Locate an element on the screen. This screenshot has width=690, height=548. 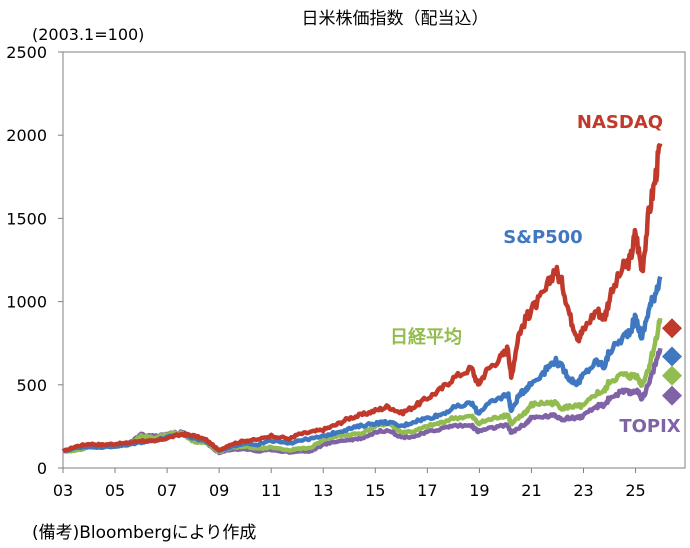
x-tick-label: 19 is located at coordinates (479, 490).